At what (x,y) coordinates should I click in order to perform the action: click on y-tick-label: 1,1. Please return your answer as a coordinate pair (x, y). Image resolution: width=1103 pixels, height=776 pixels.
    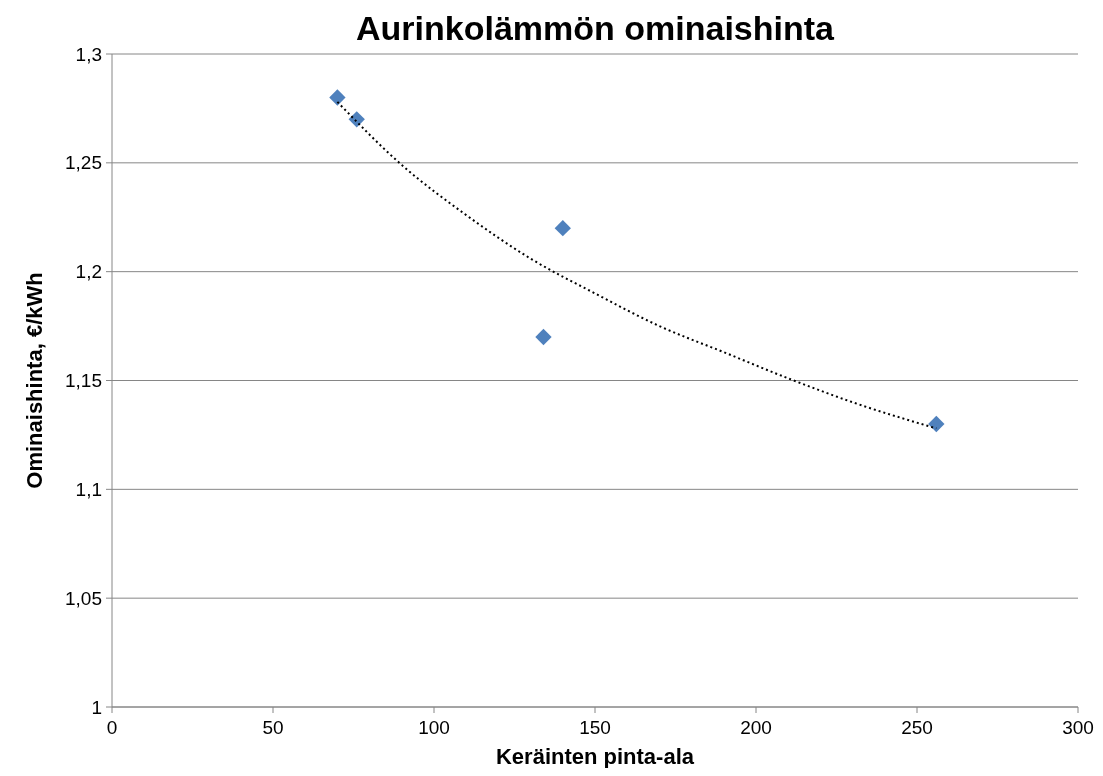
    Looking at the image, I should click on (88, 489).